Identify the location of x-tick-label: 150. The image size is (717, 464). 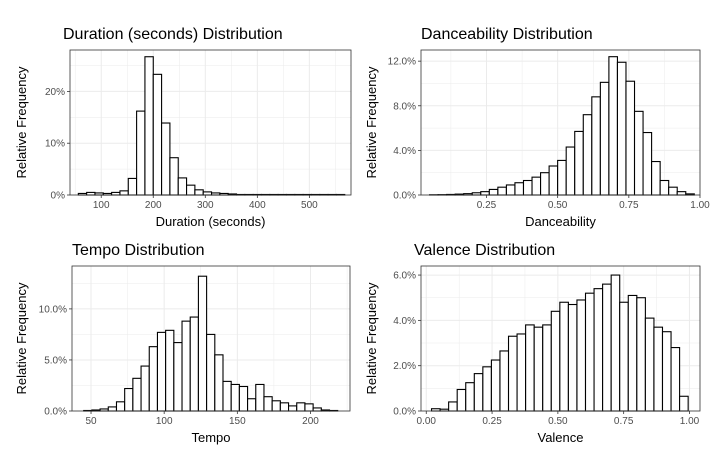
(237, 421).